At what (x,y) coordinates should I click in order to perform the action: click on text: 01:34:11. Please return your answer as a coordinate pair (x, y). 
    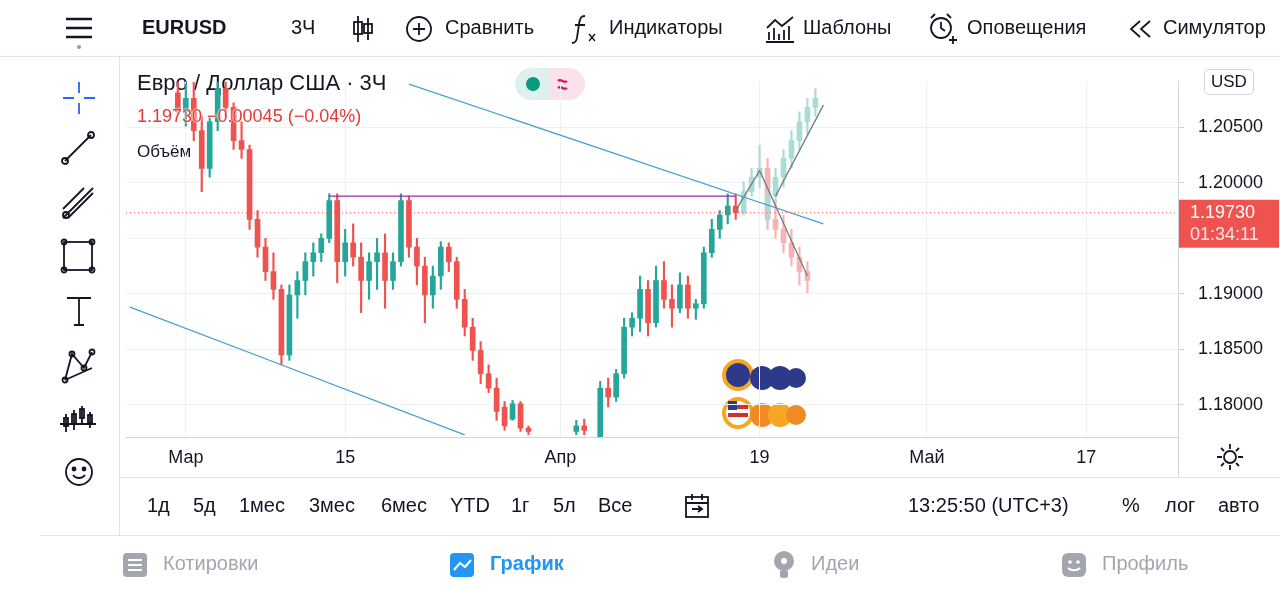
    Looking at the image, I should click on (1224, 233).